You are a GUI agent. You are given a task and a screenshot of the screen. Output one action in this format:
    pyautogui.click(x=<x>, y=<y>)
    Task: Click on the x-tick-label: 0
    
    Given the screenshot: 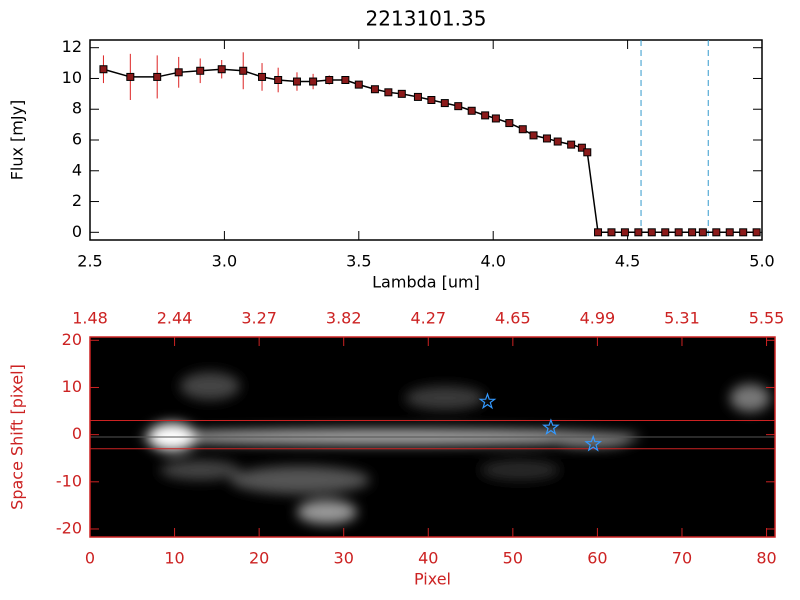 What is the action you would take?
    pyautogui.click(x=90, y=558)
    